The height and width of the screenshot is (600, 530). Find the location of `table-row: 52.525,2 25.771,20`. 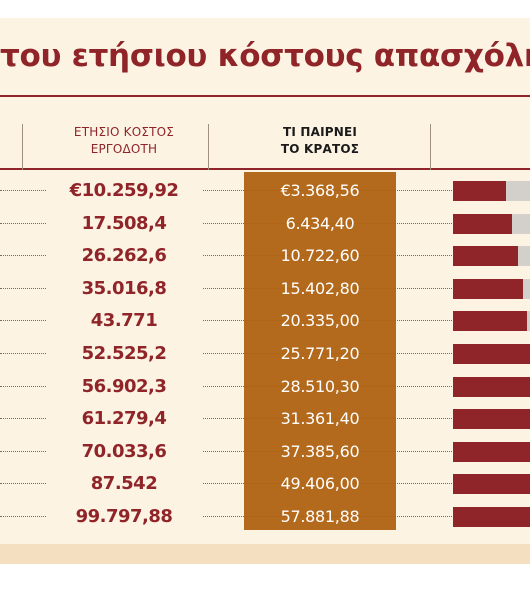

table-row: 52.525,2 25.771,20 is located at coordinates (265, 353).